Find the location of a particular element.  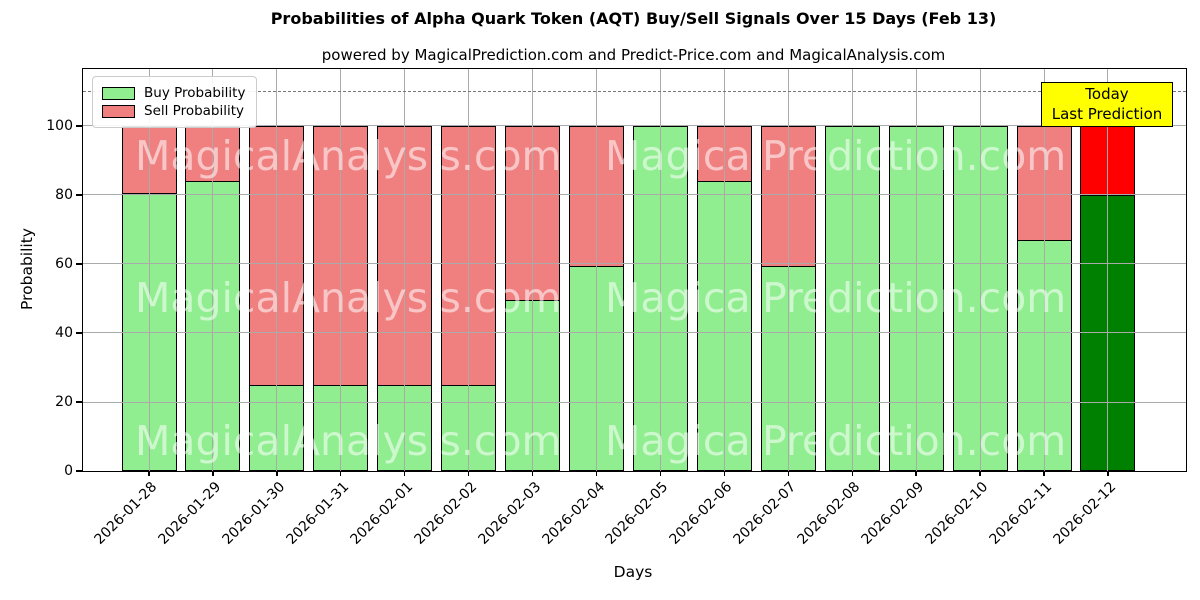

legend-item-buy: Buy Probability is located at coordinates (173, 93).